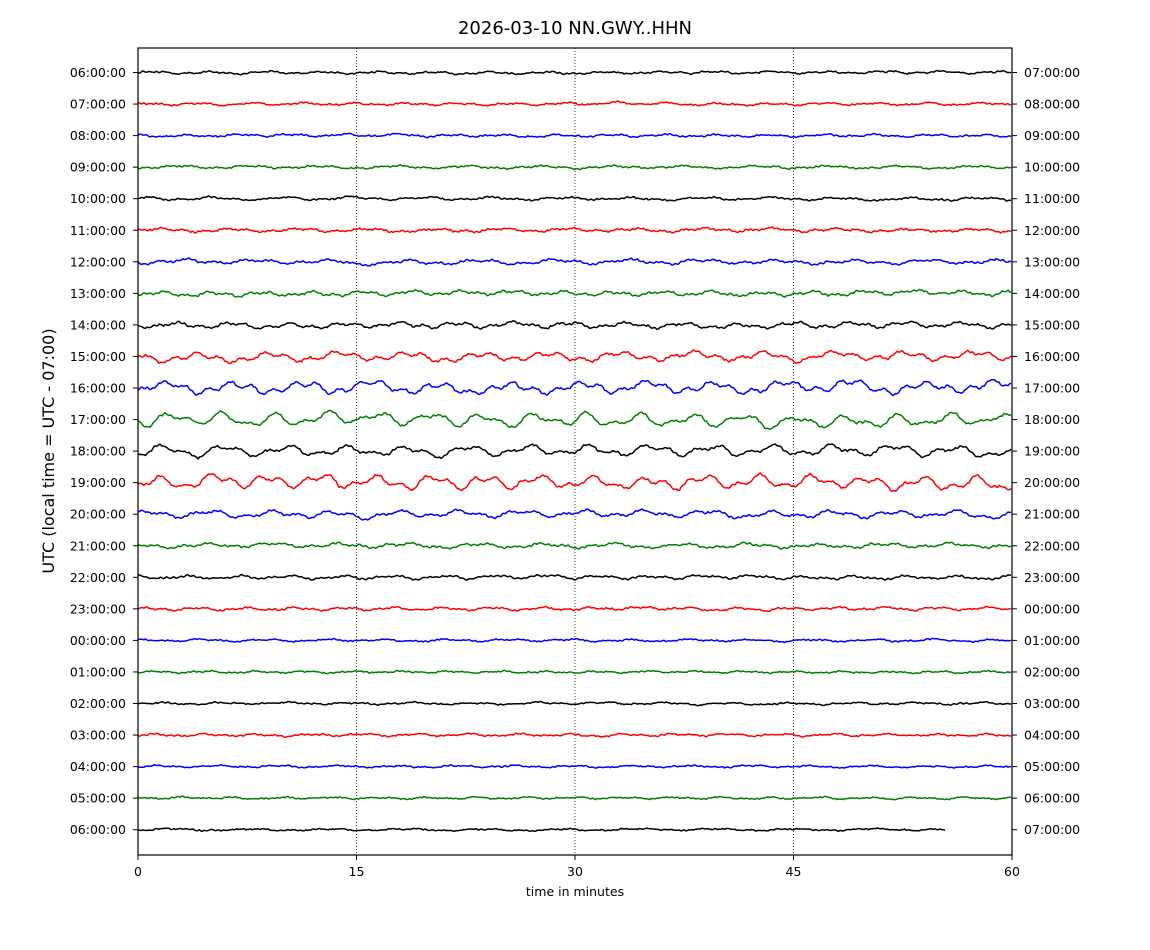 This screenshot has width=1150, height=950. What do you see at coordinates (98, 419) in the screenshot?
I see `y-tick-label-left: 17:00:00` at bounding box center [98, 419].